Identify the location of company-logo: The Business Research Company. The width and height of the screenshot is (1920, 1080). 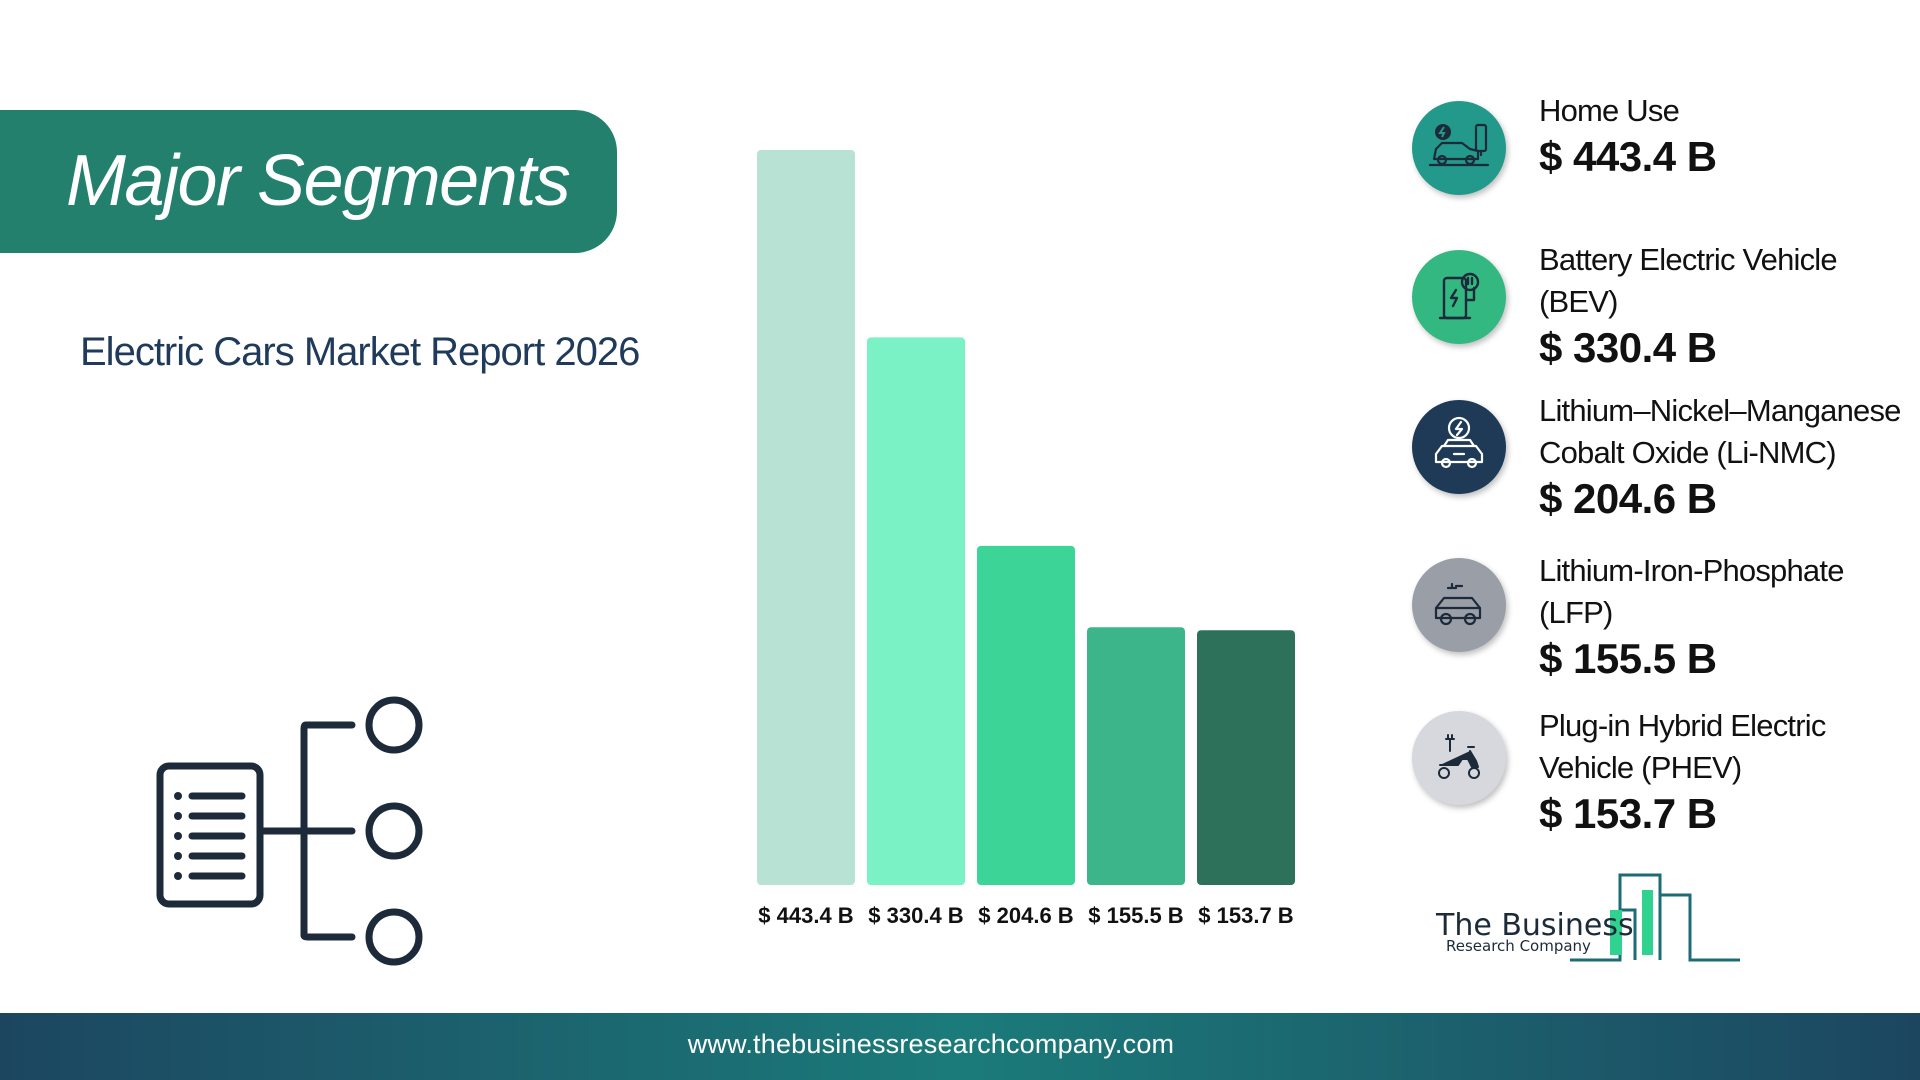
(1587, 917).